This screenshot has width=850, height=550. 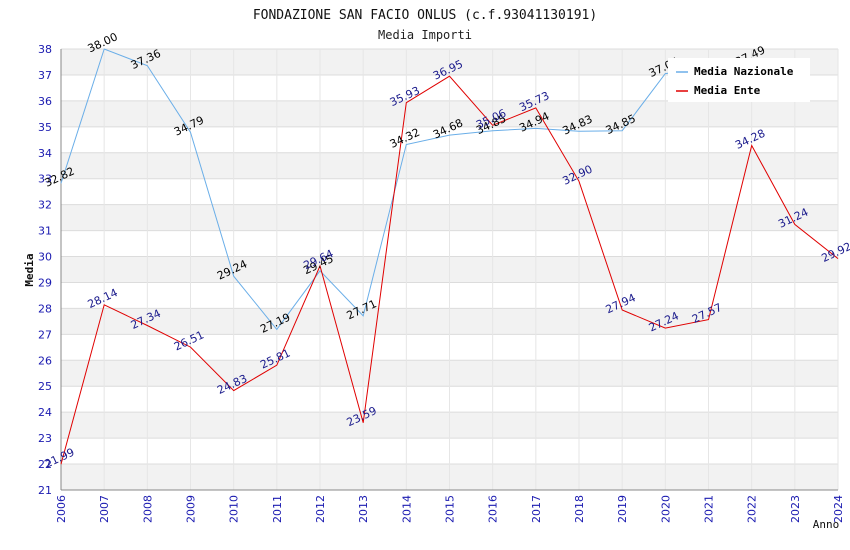 What do you see at coordinates (406, 509) in the screenshot?
I see `x-tick-label: 2014` at bounding box center [406, 509].